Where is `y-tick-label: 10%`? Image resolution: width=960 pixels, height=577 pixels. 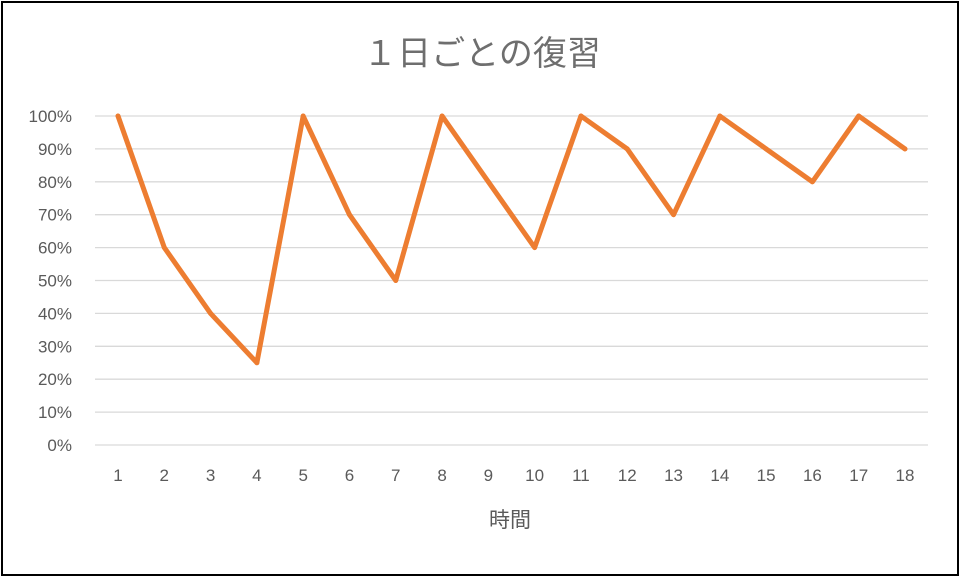
y-tick-label: 10% is located at coordinates (55, 412).